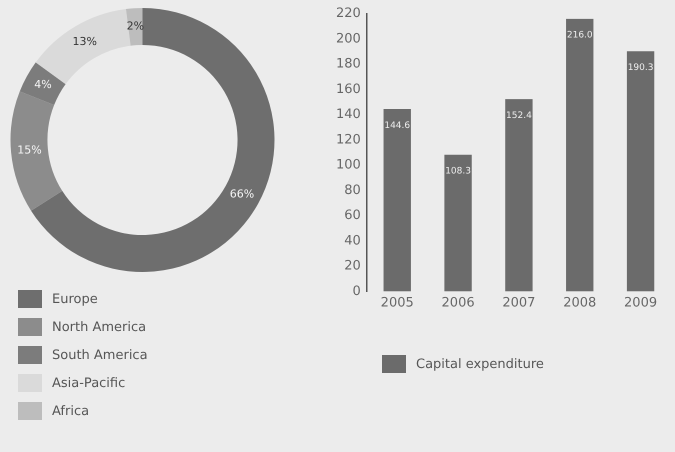  Describe the element at coordinates (397, 303) in the screenshot. I see `x-tick-label: 2005` at that location.